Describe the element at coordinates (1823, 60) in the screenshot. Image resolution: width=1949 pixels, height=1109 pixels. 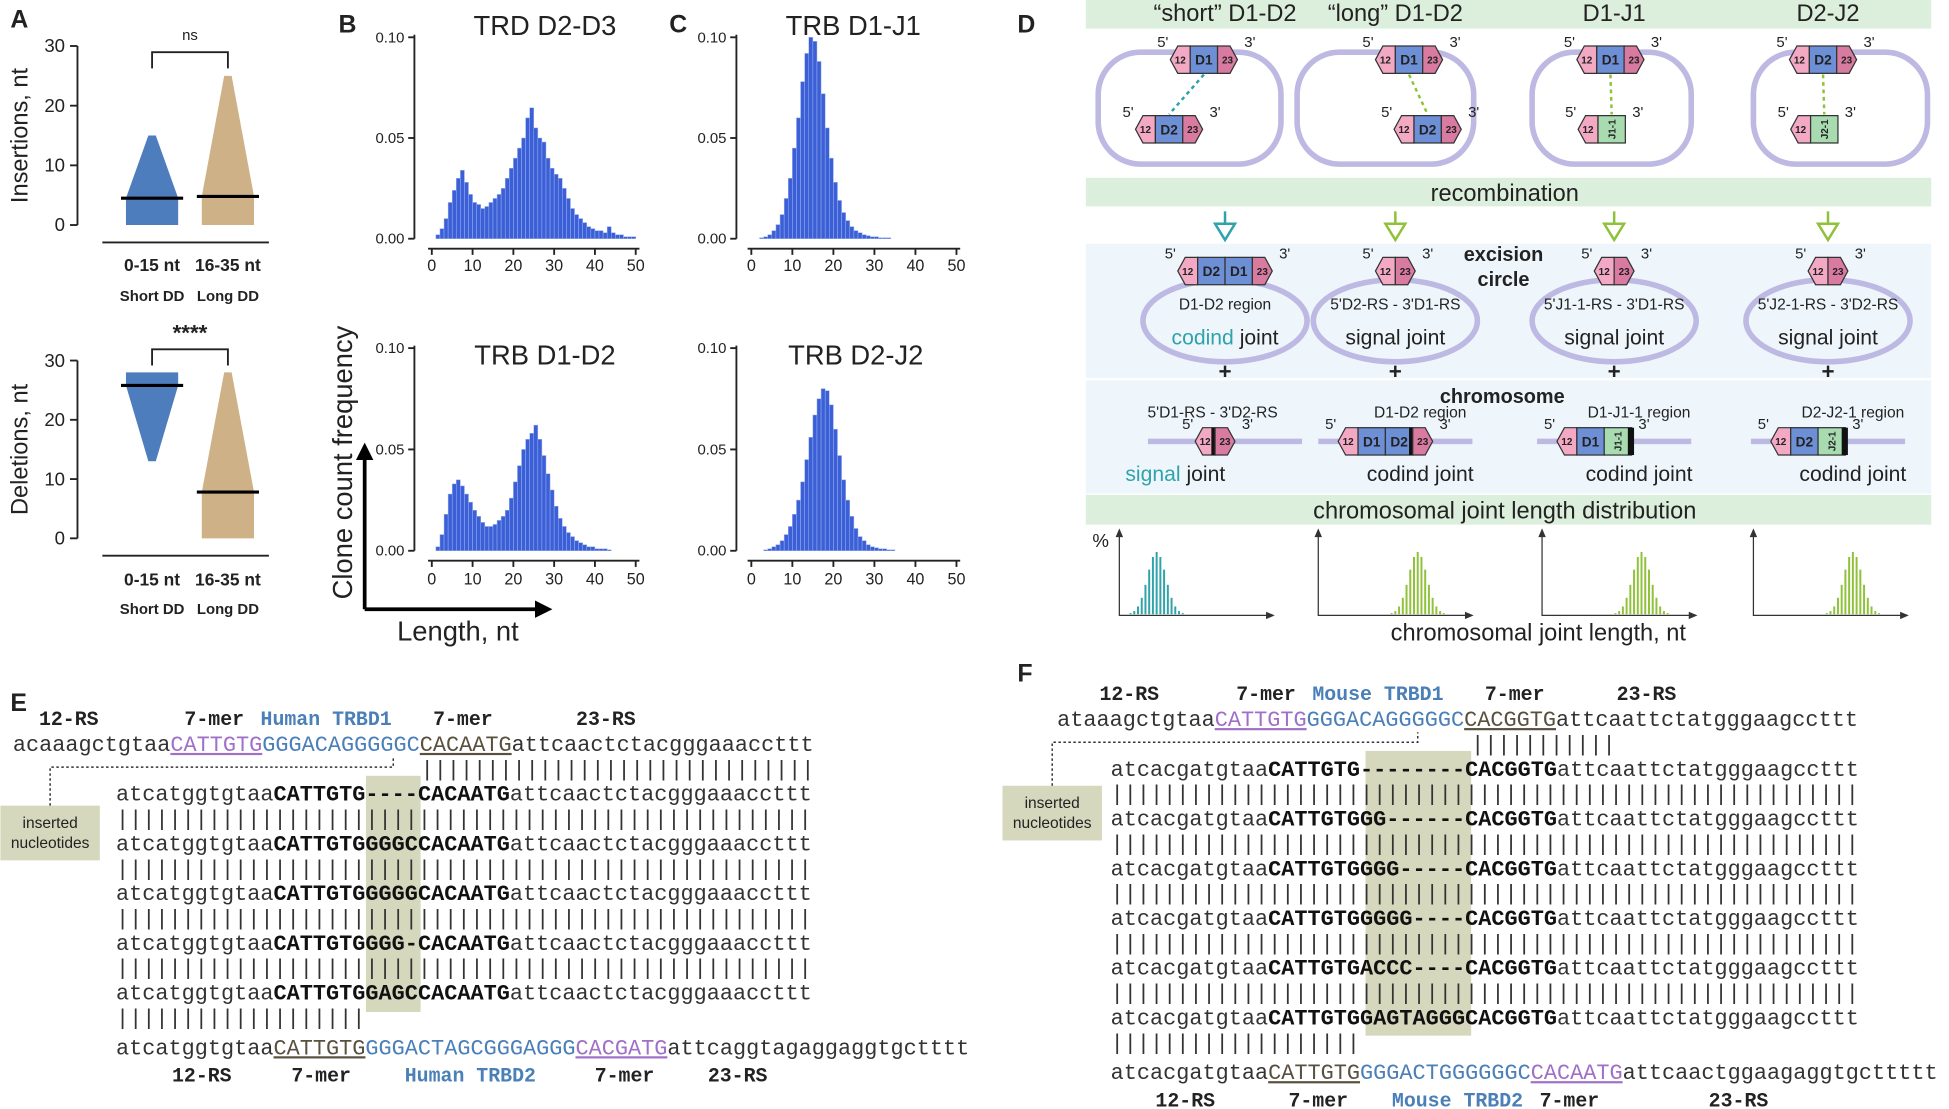
I see `gene-label: D2` at that location.